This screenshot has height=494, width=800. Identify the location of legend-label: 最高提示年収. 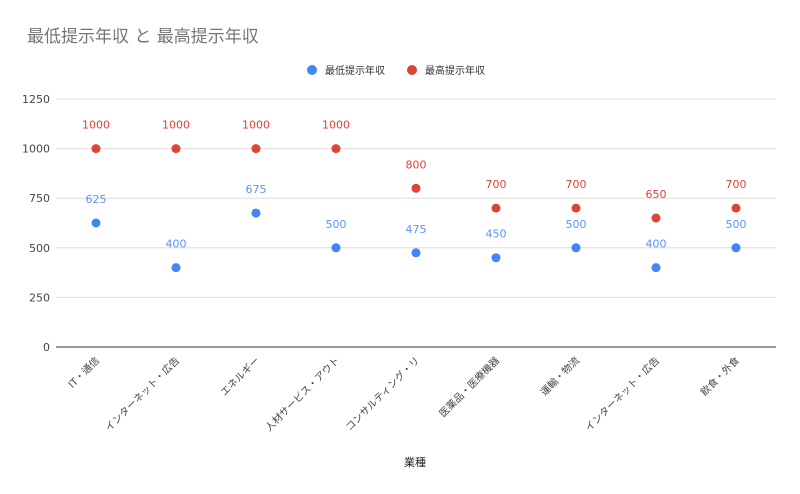
(455, 70).